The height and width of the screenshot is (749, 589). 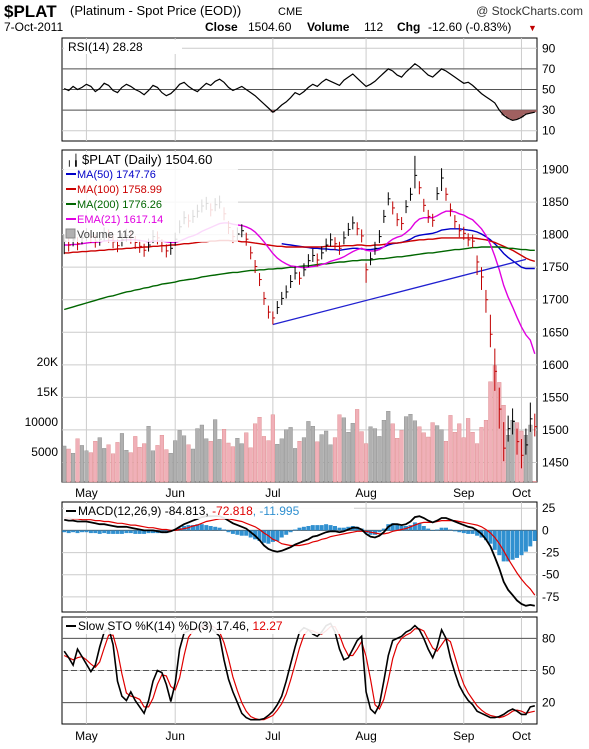 I want to click on volume-value: 112, so click(x=373, y=27).